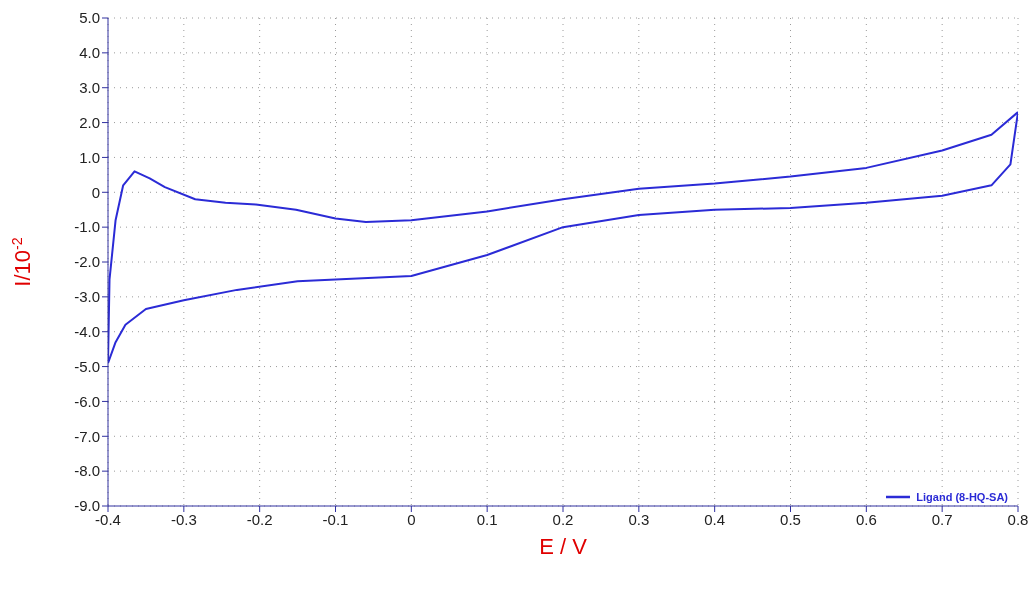 The height and width of the screenshot is (605, 1036). Describe the element at coordinates (183, 519) in the screenshot. I see `x-tick-label: -0.3` at that location.